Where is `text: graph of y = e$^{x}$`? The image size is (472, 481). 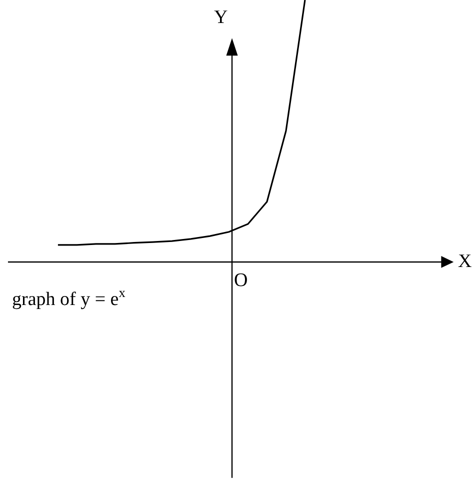 text: graph of y = e$^{x}$ is located at coordinates (69, 297).